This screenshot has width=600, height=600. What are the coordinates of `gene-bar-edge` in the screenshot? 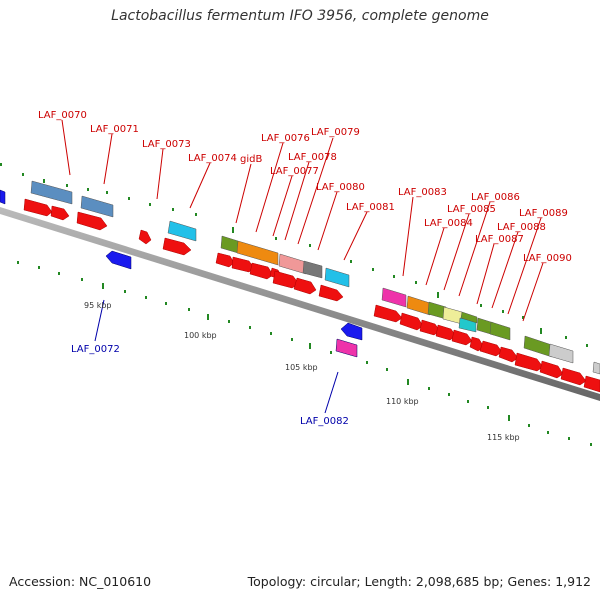 It's located at (596, 368).